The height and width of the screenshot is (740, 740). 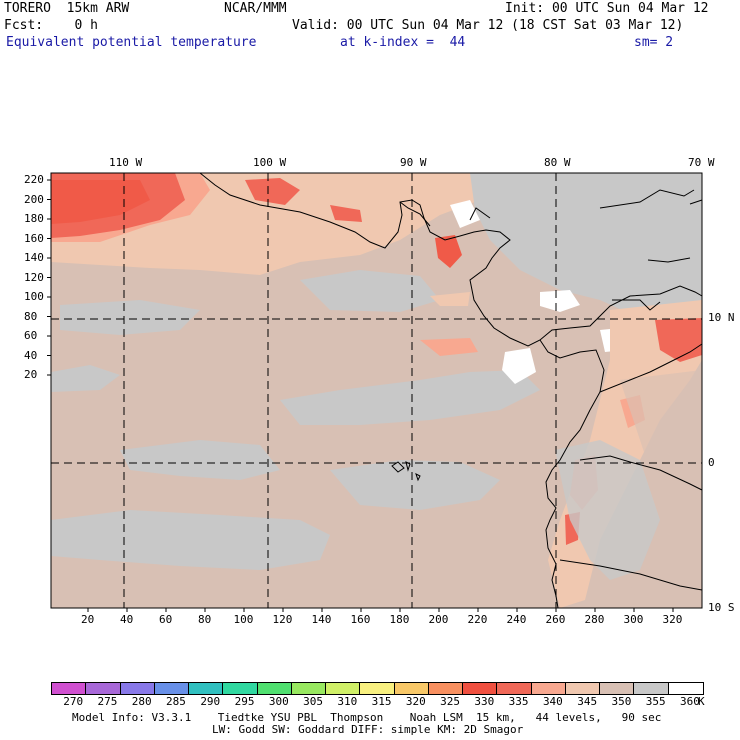 What do you see at coordinates (31, 355) in the screenshot?
I see `y-tick-label: 40` at bounding box center [31, 355].